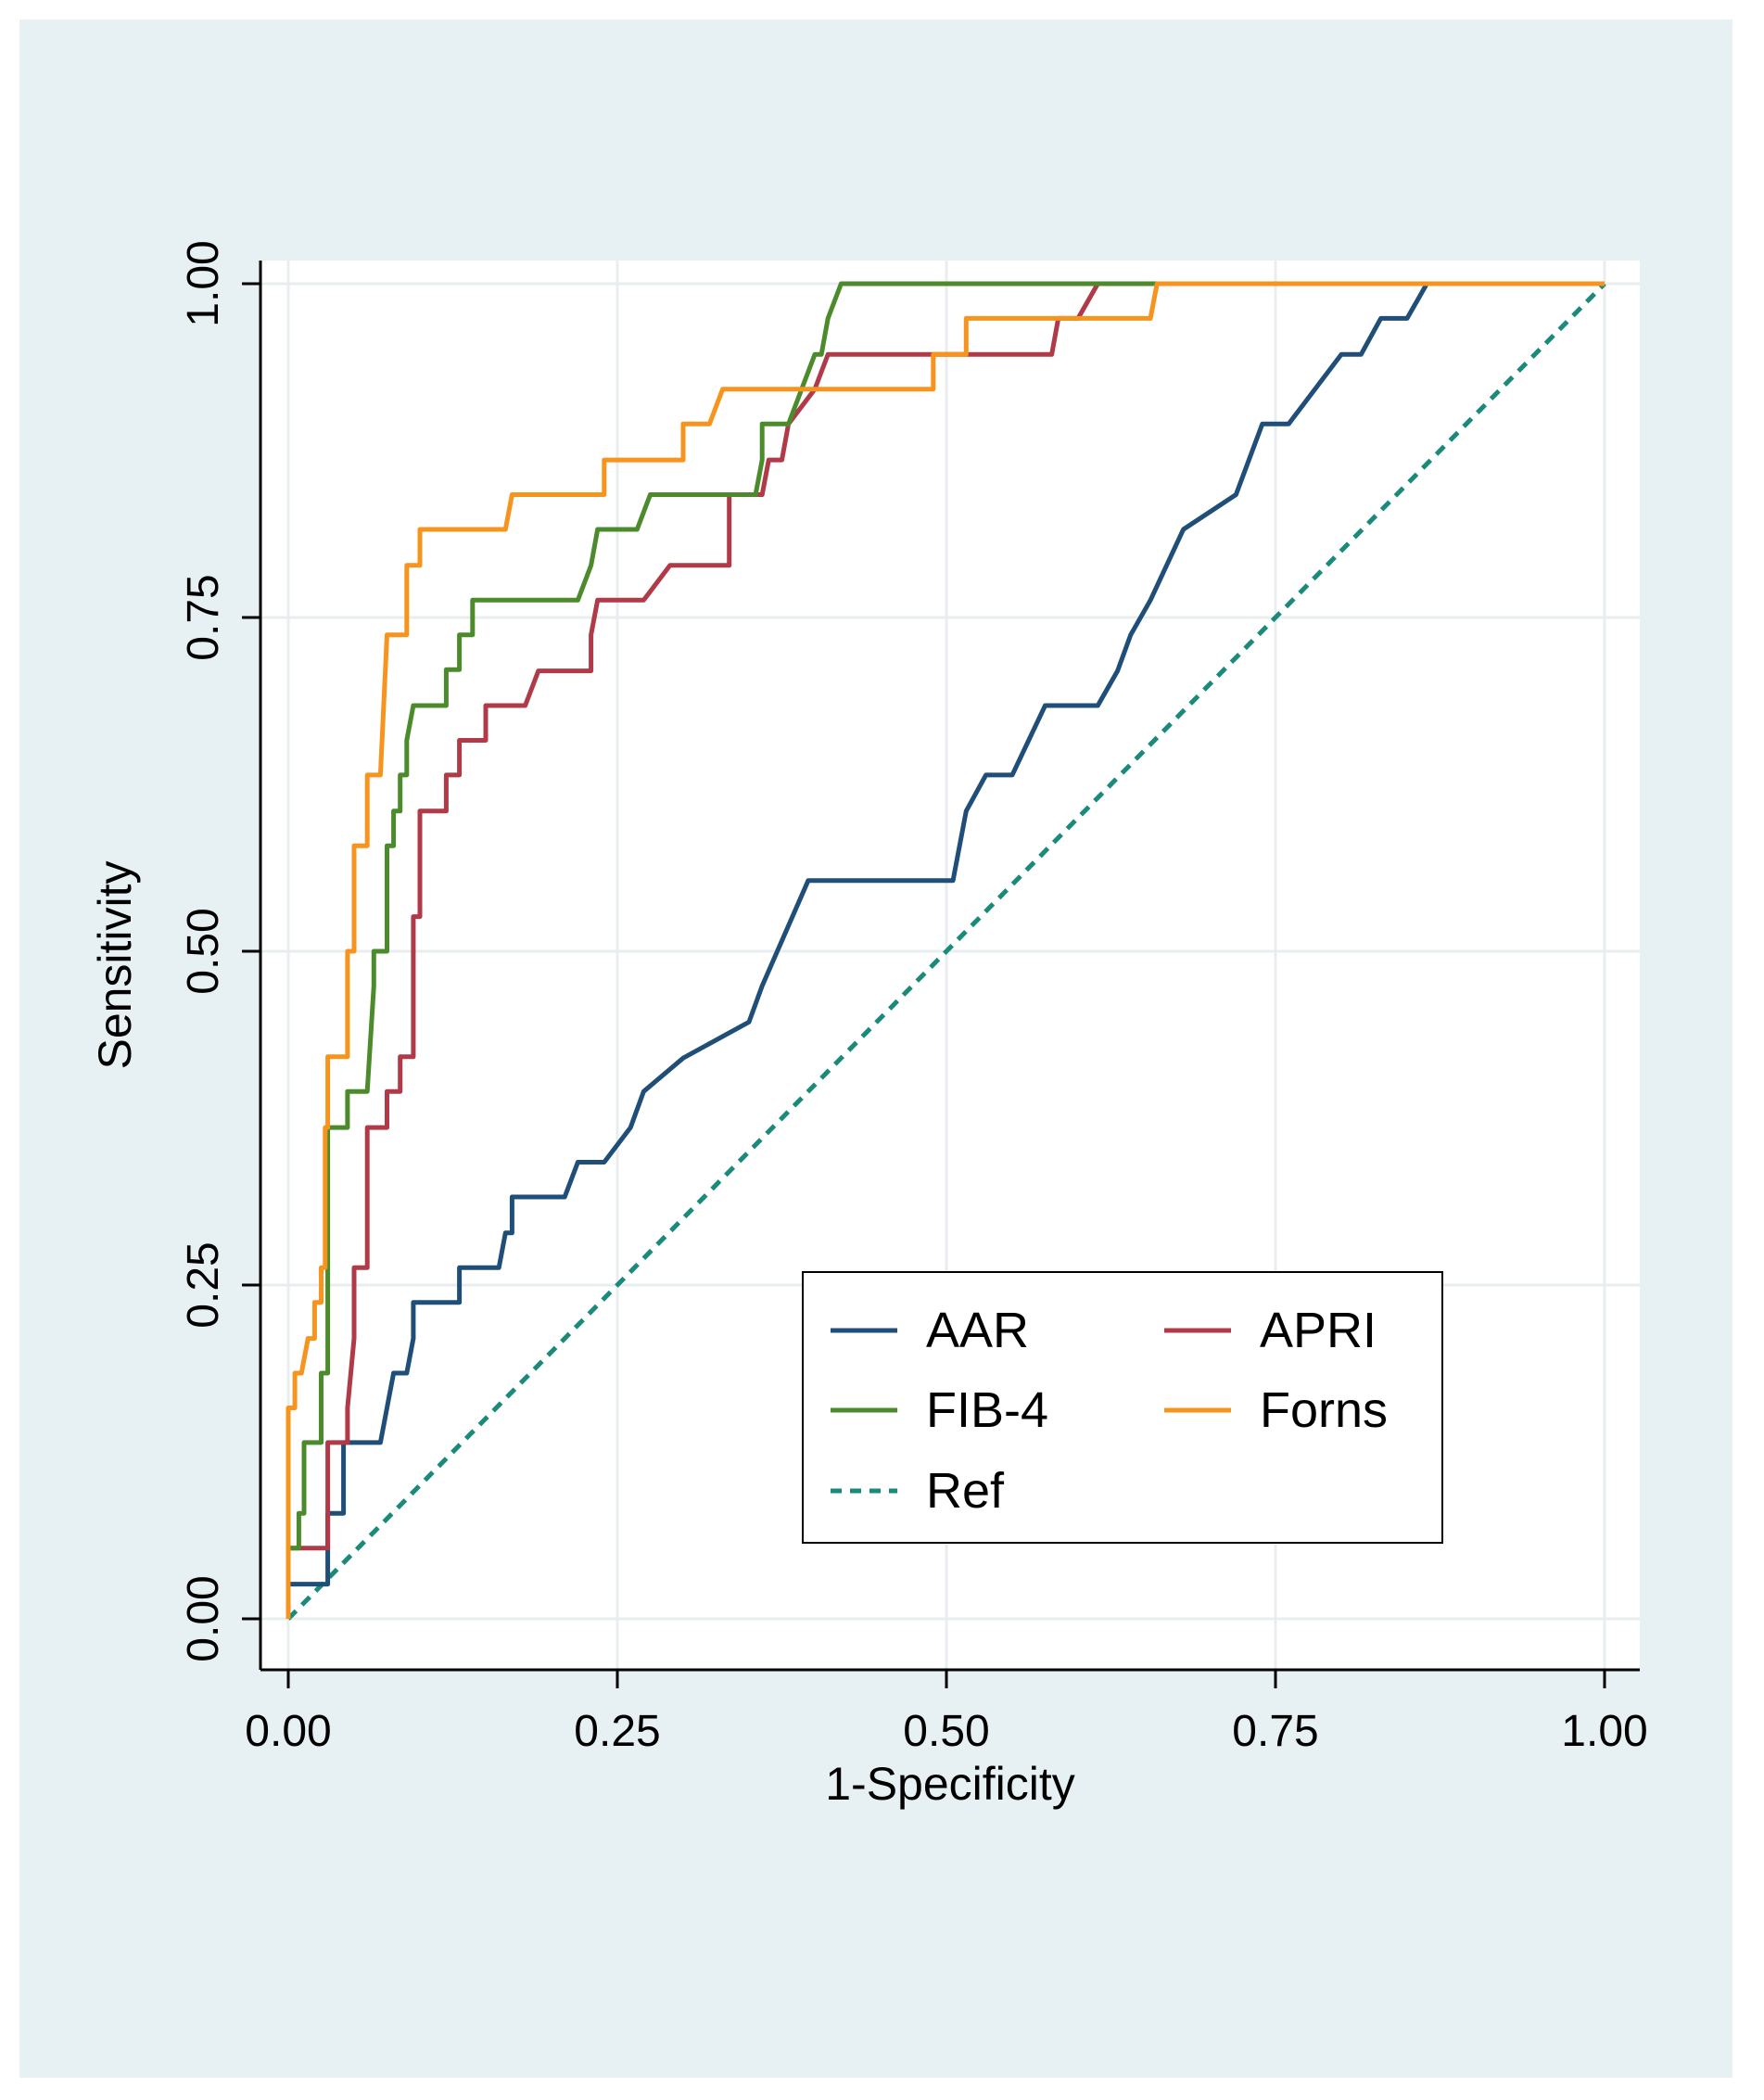 Image resolution: width=1764 pixels, height=2100 pixels. Describe the element at coordinates (115, 964) in the screenshot. I see `y-axis-title: Sensitivity` at that location.